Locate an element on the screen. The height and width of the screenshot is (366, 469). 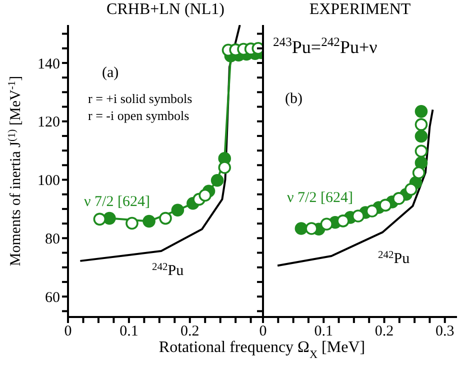
y-tick-label: 80 is located at coordinates (52, 239).